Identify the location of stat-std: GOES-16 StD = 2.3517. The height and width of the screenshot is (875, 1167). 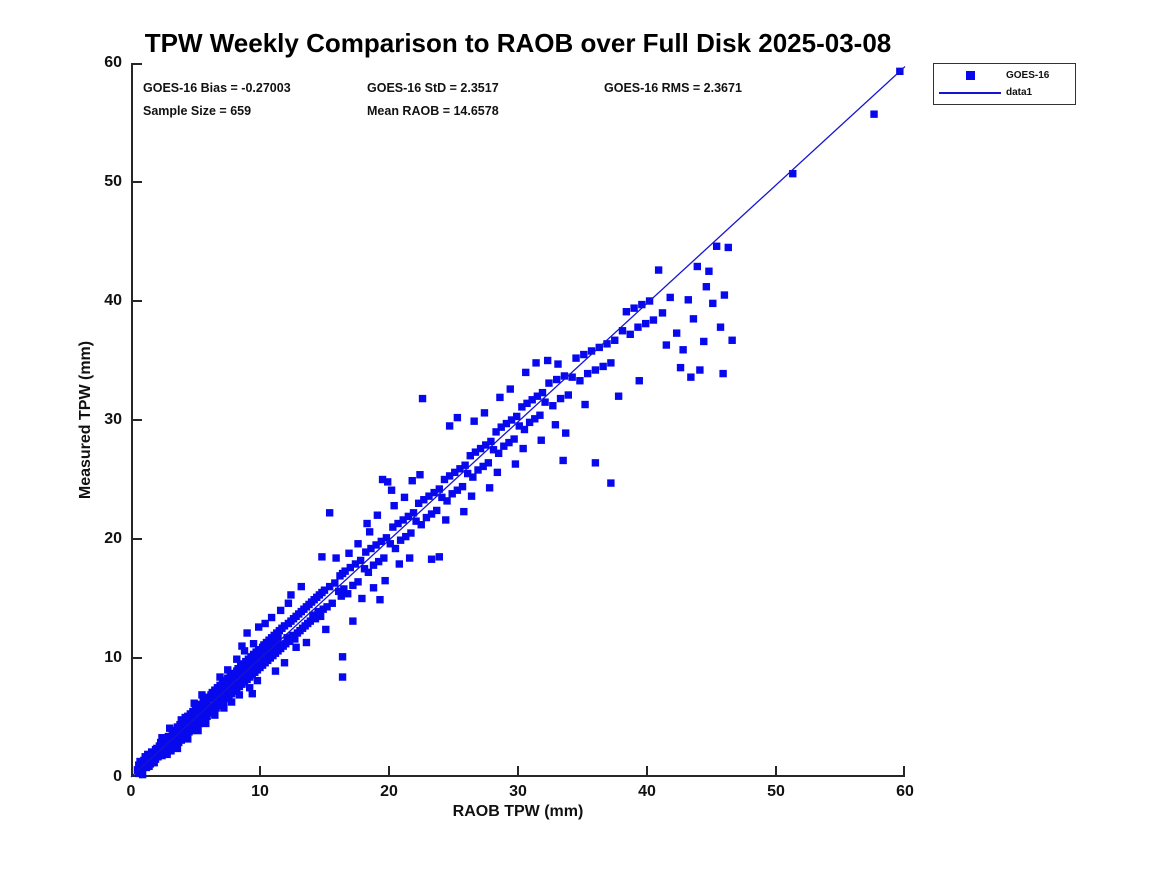
(433, 88).